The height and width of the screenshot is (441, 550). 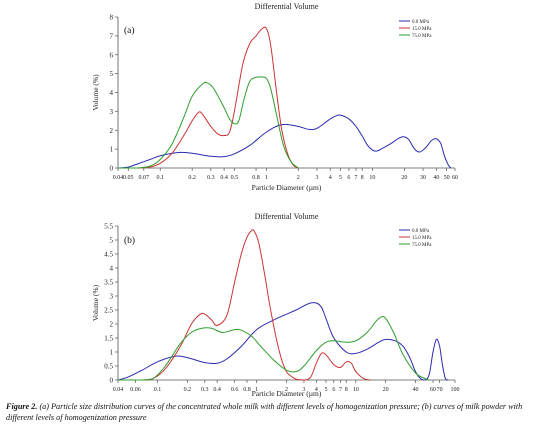 What do you see at coordinates (247, 390) in the screenshot?
I see `chart-b-x-tick-label: 0.8` at bounding box center [247, 390].